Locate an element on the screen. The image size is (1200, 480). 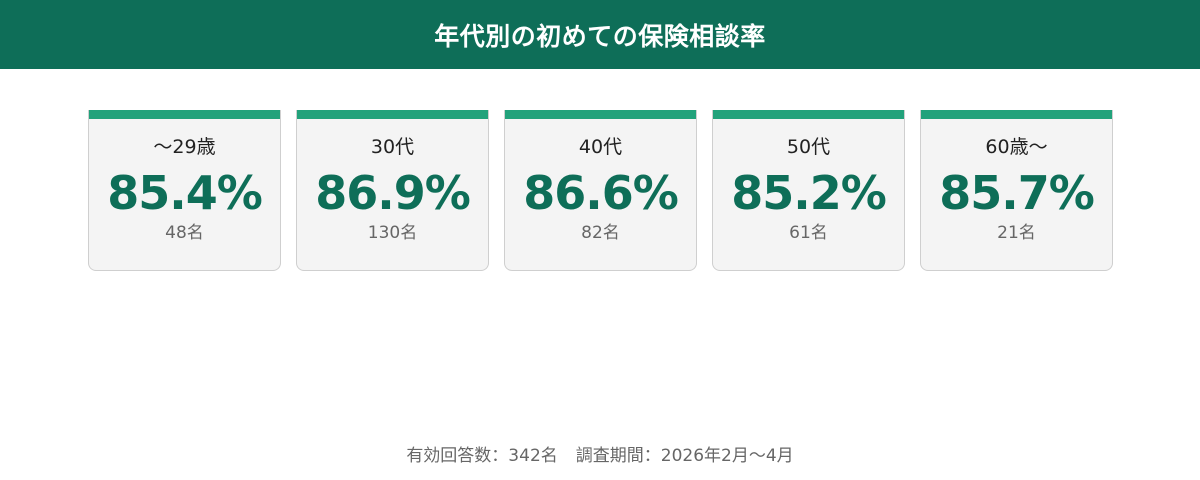
survey-footnote: 有効回答数：342名 調査期間：2026年2月〜4月 is located at coordinates (600, 456).